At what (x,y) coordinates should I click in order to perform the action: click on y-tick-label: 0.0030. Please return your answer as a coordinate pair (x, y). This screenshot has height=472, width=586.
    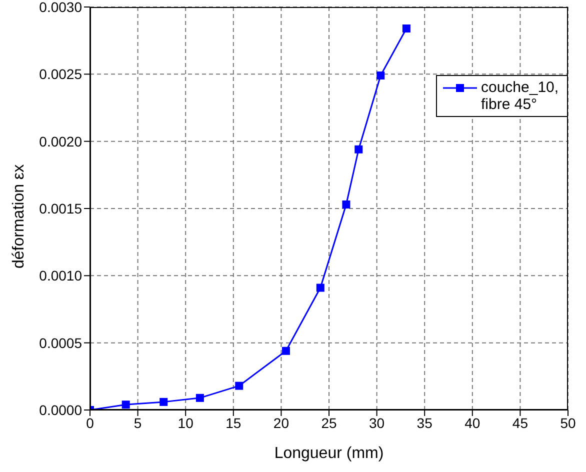
    Looking at the image, I should click on (60, 7).